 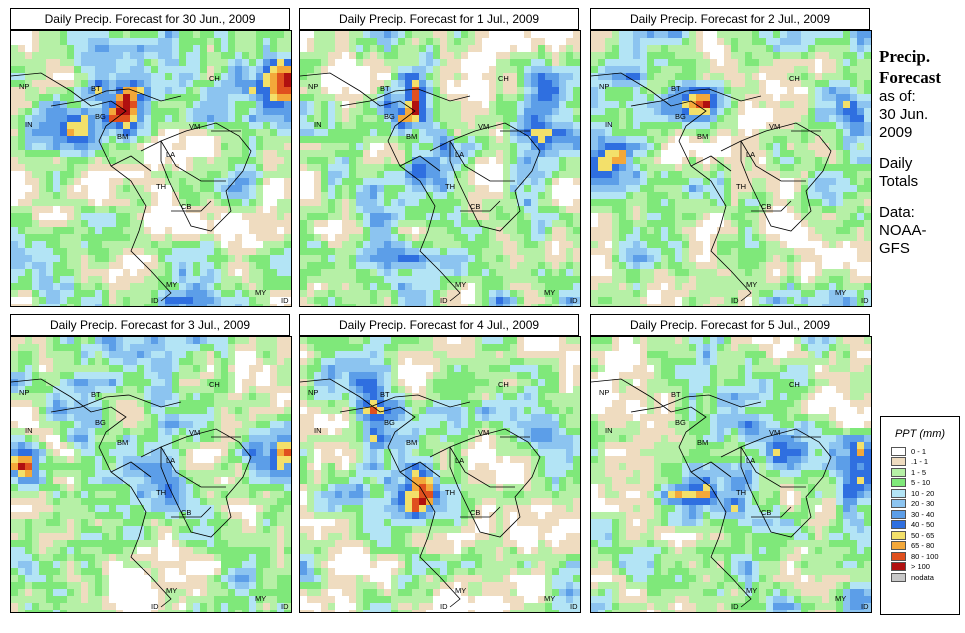 What do you see at coordinates (910, 77) in the screenshot?
I see `info-heading-2: Forecast` at bounding box center [910, 77].